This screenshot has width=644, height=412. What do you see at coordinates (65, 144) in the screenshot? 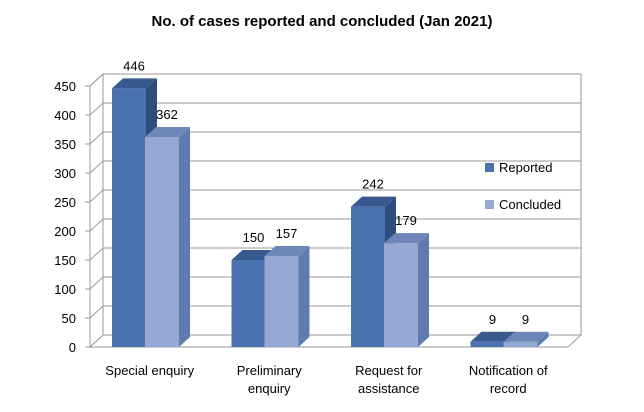
I see `y-tick-label: 350` at bounding box center [65, 144].